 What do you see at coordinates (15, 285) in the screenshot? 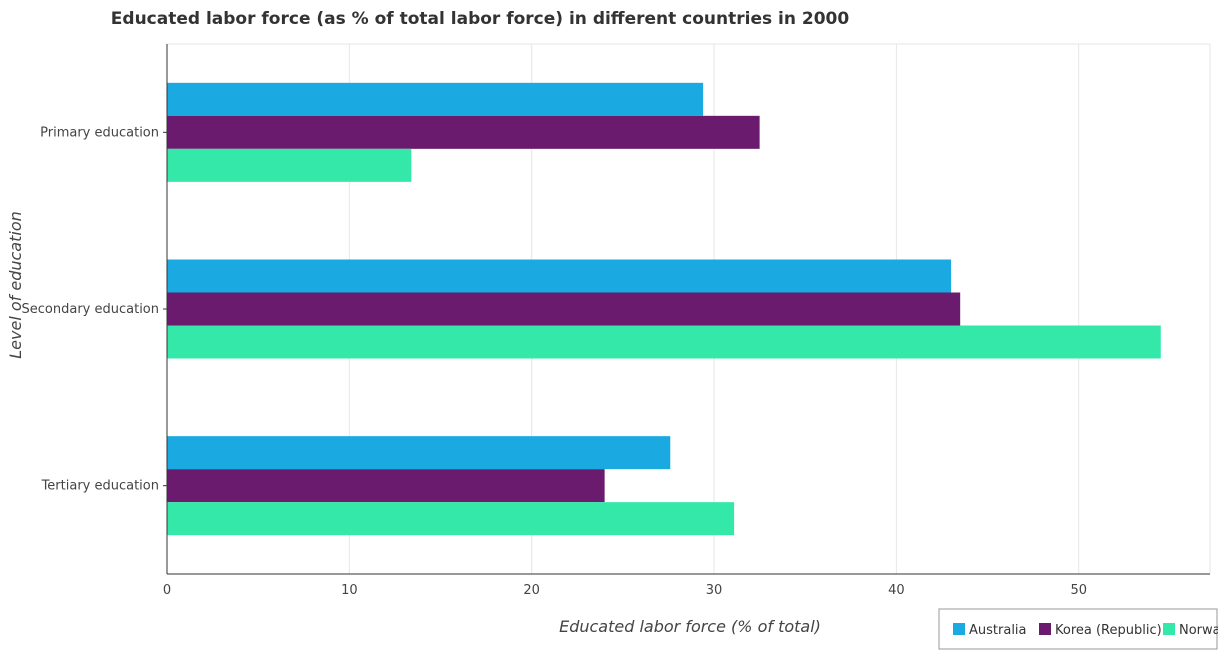
I see `y-axis-title: Level of education` at bounding box center [15, 285].